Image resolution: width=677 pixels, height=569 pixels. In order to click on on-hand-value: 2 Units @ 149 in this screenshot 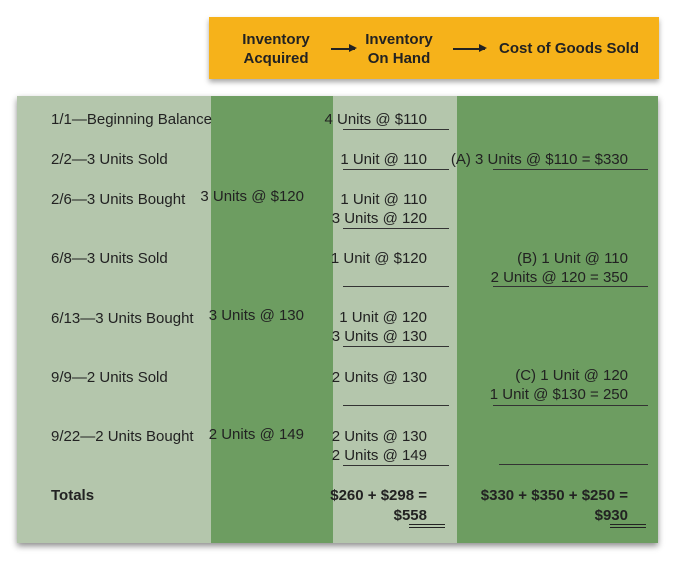, I will do `click(379, 455)`.